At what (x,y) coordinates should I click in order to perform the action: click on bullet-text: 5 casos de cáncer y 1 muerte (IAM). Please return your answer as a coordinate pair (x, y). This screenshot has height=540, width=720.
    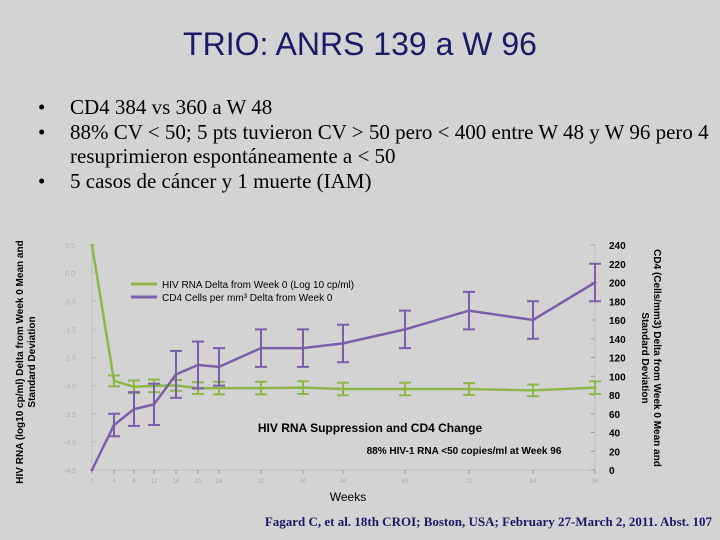
    Looking at the image, I should click on (221, 181).